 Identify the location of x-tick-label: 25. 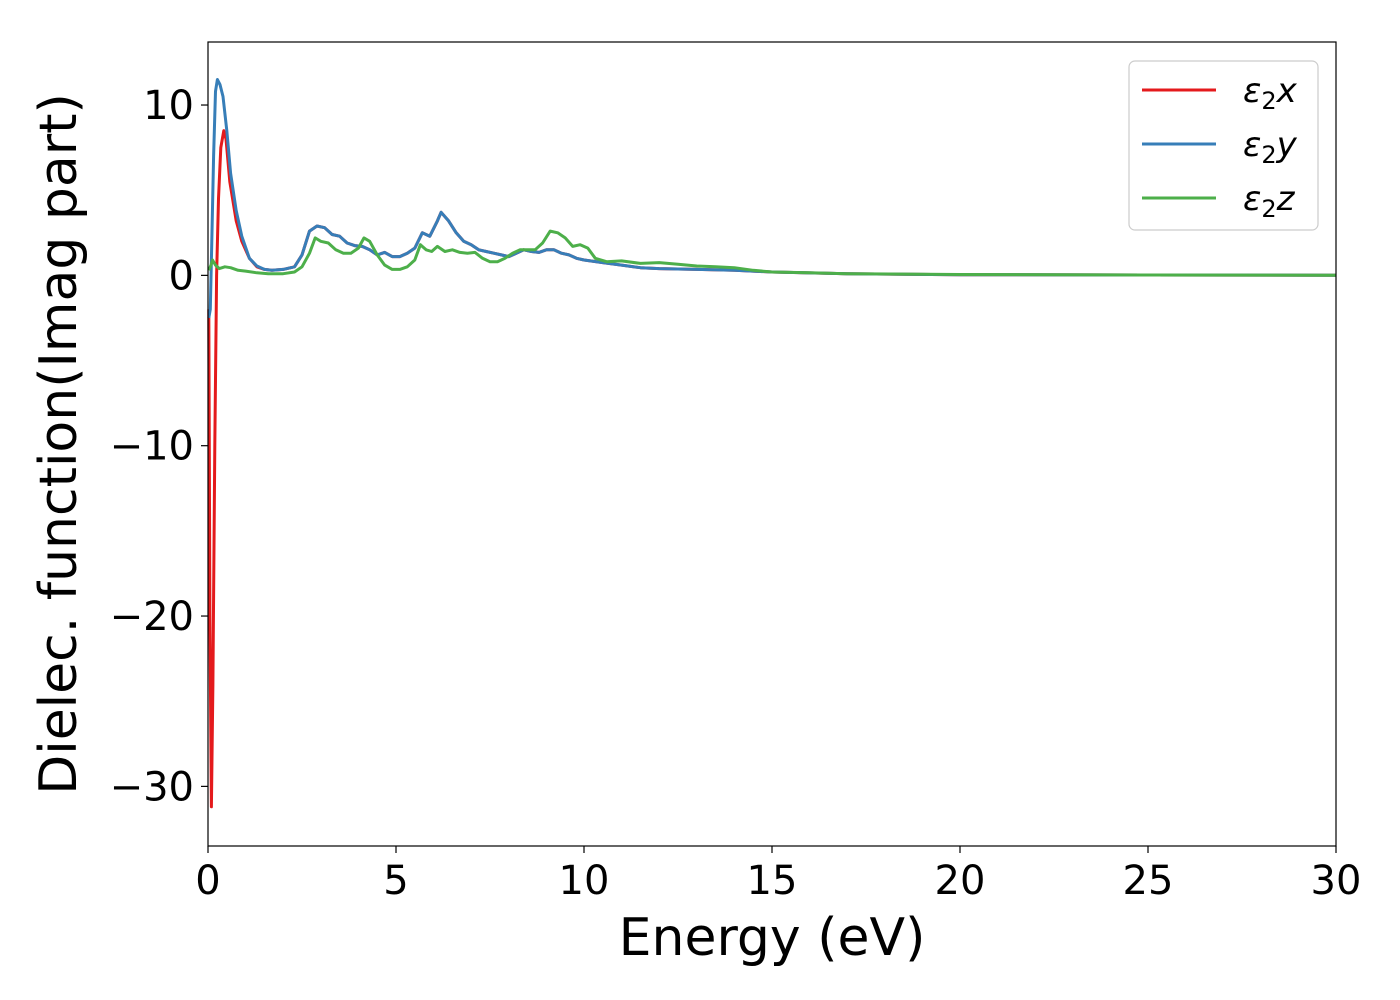
(1148, 881).